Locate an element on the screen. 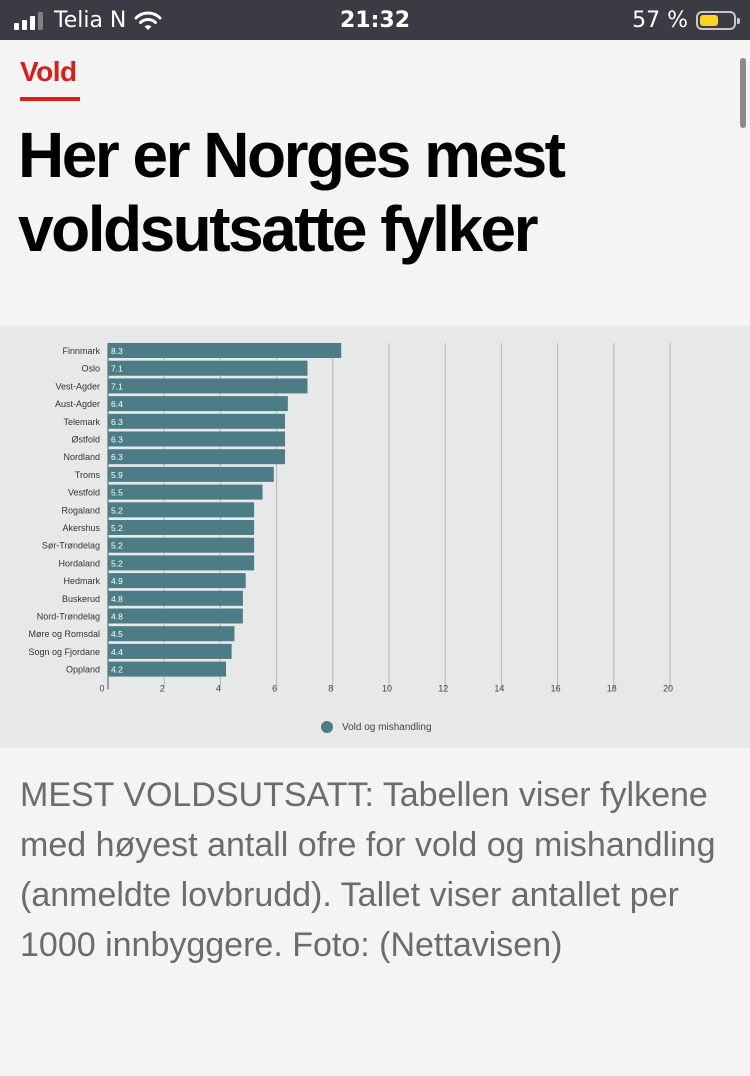  category-label: Nord-Trøndelag is located at coordinates (68, 617).